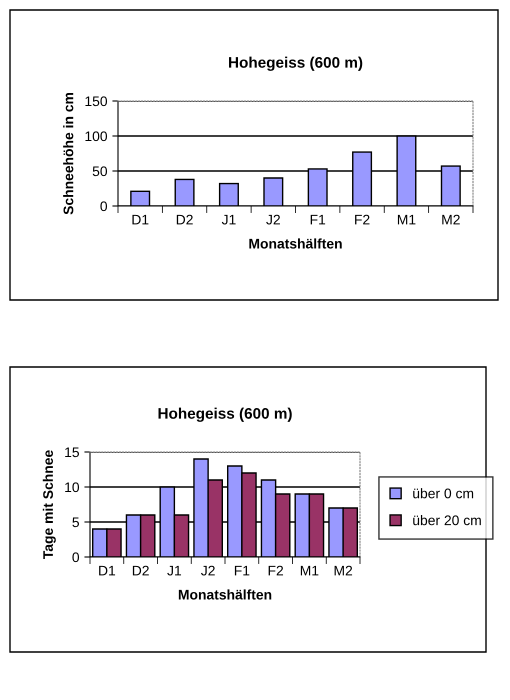  Describe the element at coordinates (100, 171) in the screenshot. I see `y-tick-label: 50` at that location.